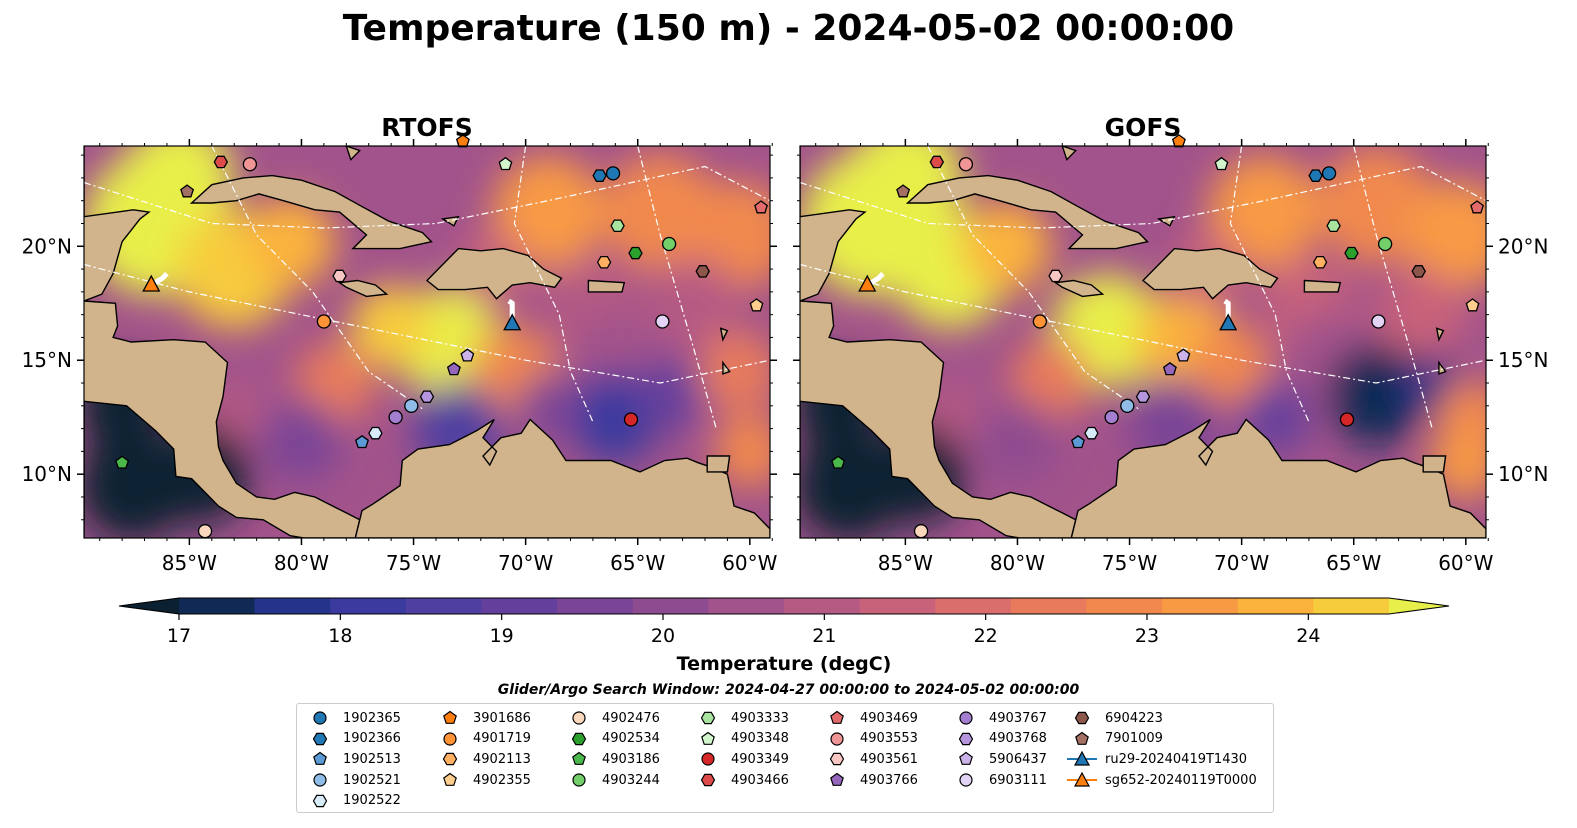  I want to click on legend-item: 4902355, so click(483, 780).